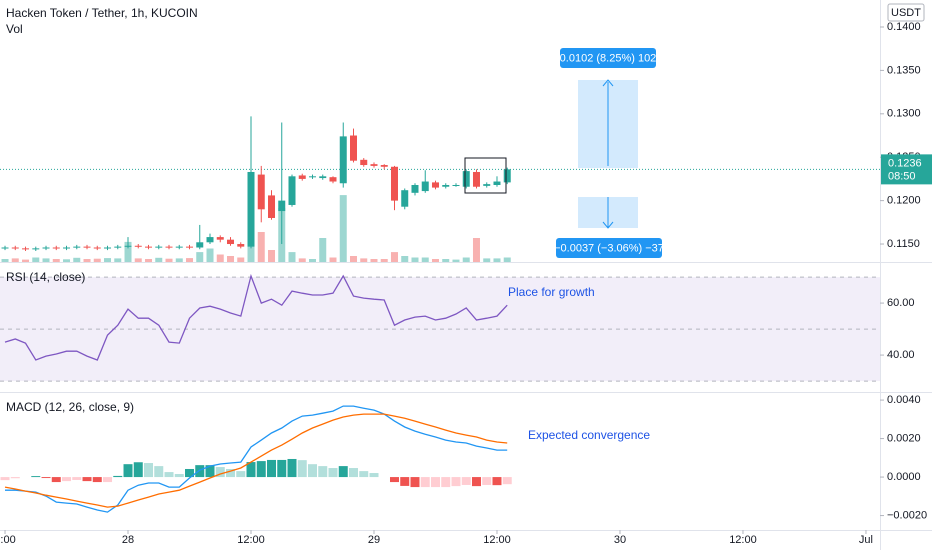 The image size is (932, 550). What do you see at coordinates (906, 12) in the screenshot?
I see `currency-box` at bounding box center [906, 12].